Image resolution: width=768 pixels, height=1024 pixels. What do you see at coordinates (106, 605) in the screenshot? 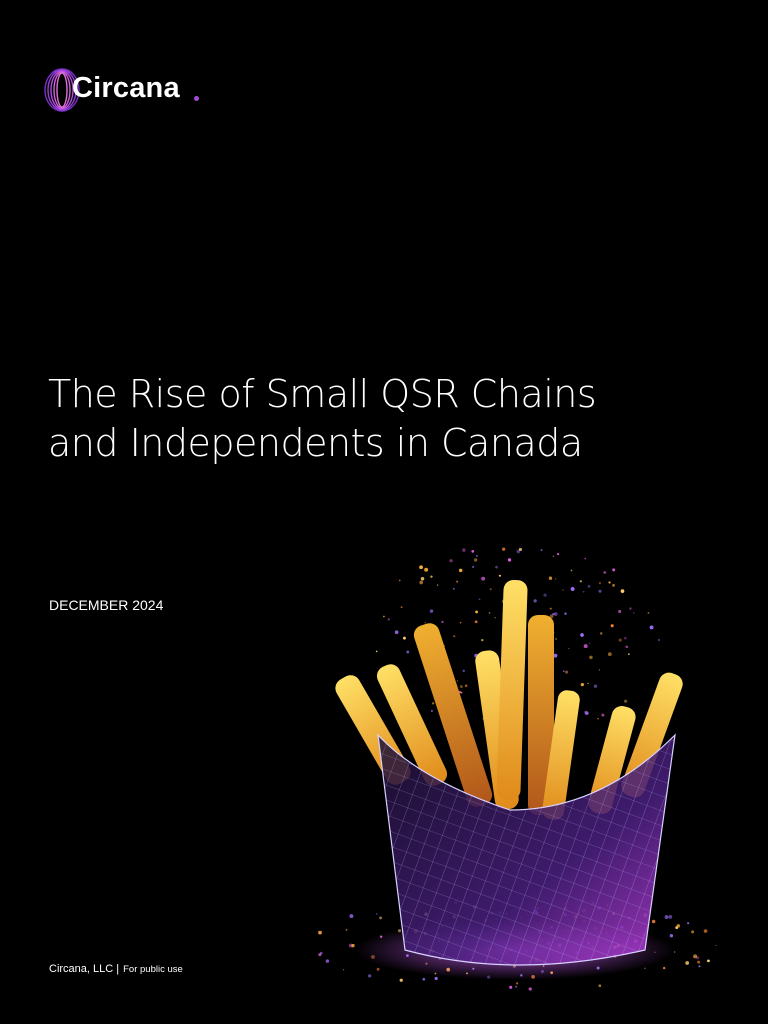
I see `report-date: DECEMBER 2024` at bounding box center [106, 605].